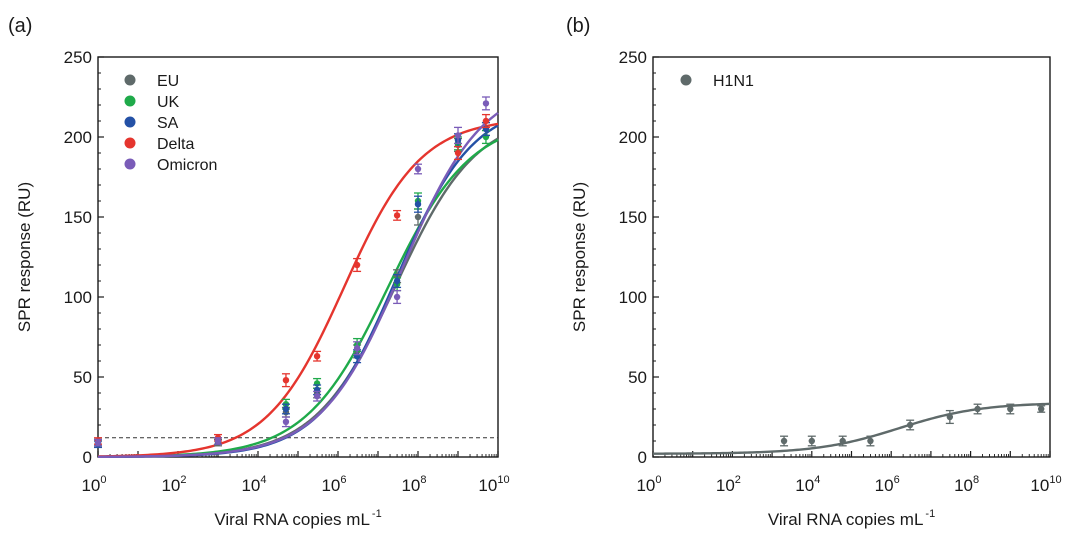 This screenshot has height=539, width=1070. What do you see at coordinates (851, 428) in the screenshot?
I see `fit-curve-h1n1` at bounding box center [851, 428].